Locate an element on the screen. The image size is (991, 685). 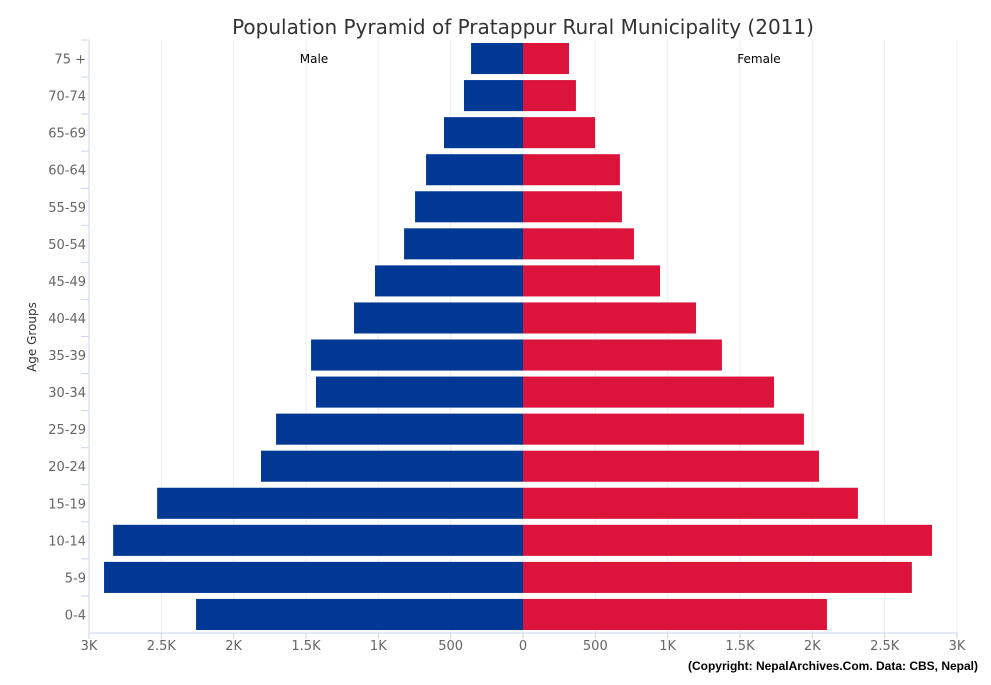
y-tick-label: 45-49 is located at coordinates (67, 282).